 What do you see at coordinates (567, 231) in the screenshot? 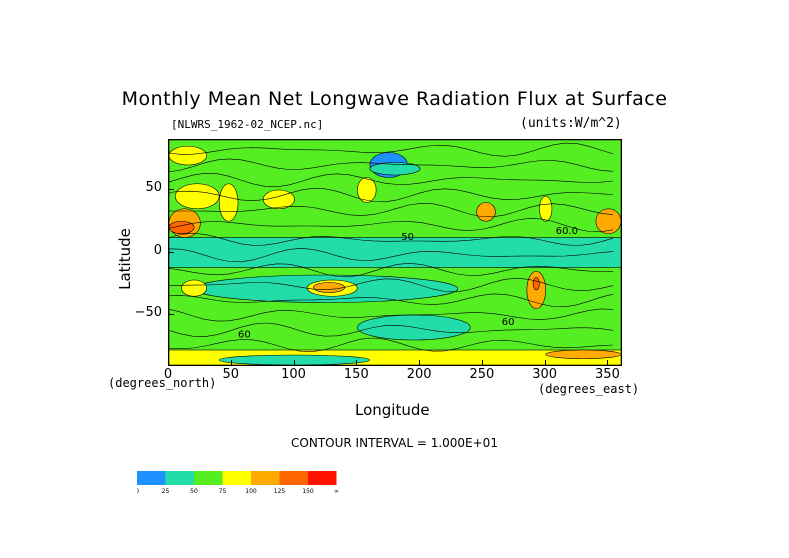
I see `contour-label: 60.0` at bounding box center [567, 231].